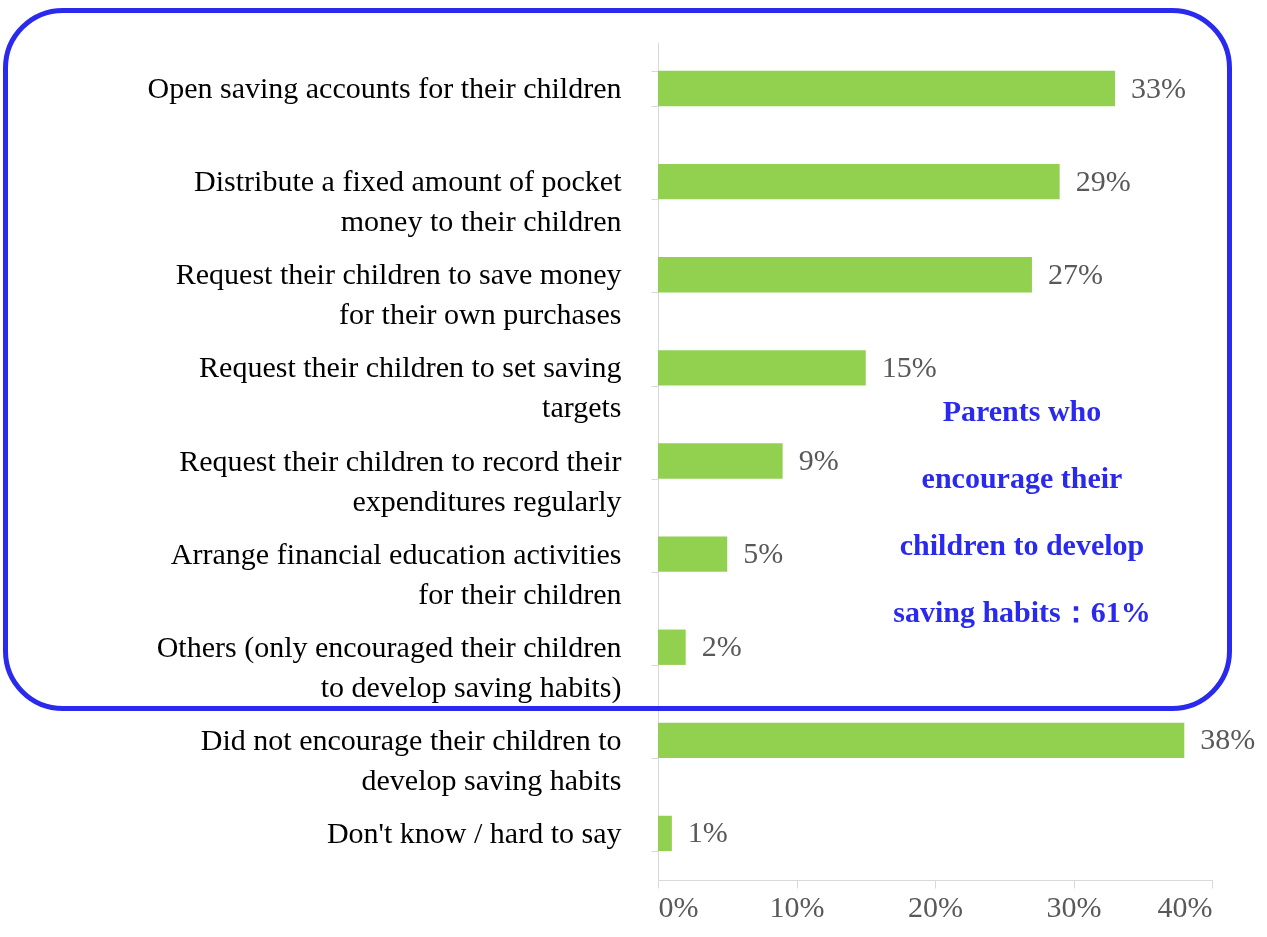 The image size is (1267, 937). Describe the element at coordinates (721, 646) in the screenshot. I see `data-label: 2%` at that location.